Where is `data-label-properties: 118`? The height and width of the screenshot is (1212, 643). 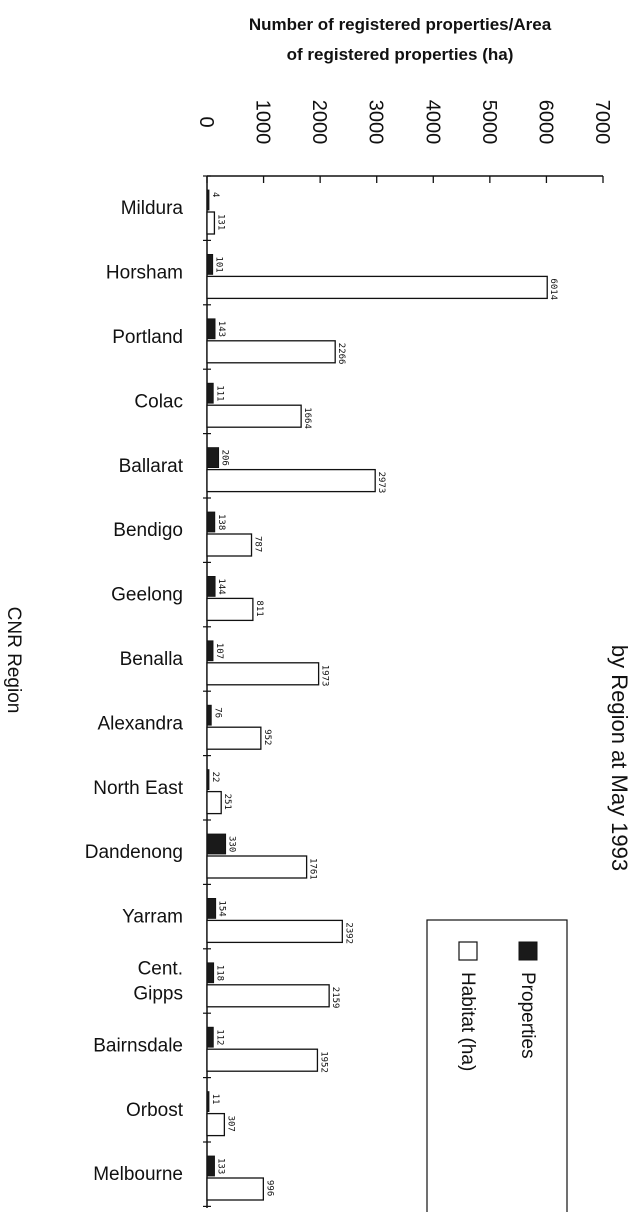 data-label-properties: 118 is located at coordinates (220, 973).